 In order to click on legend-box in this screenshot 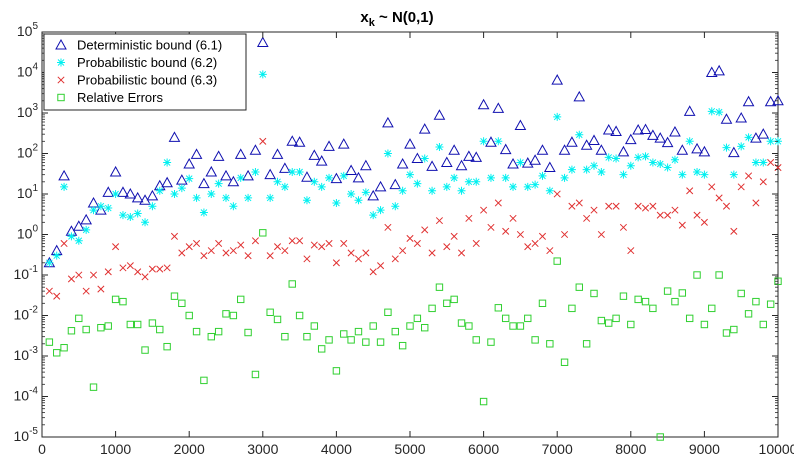, I will do `click(145, 72)`.